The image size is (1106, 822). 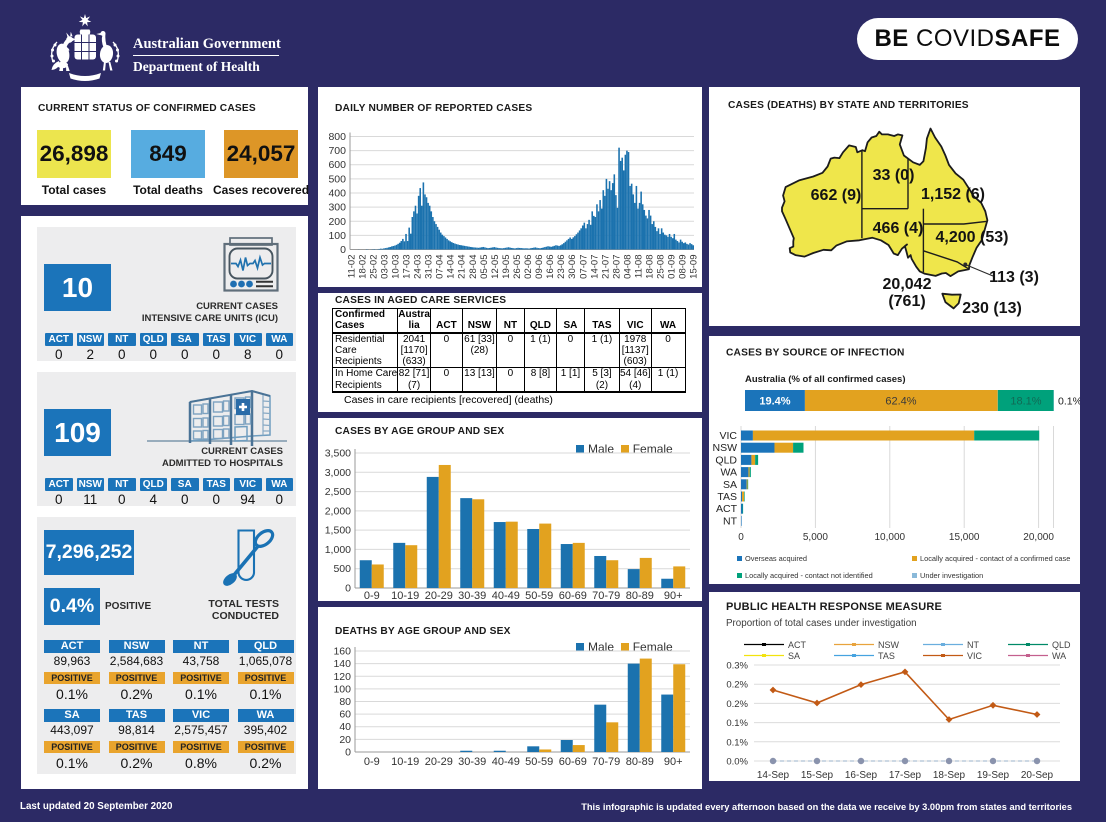 I want to click on svg-text: 14-04, so click(x=451, y=267).